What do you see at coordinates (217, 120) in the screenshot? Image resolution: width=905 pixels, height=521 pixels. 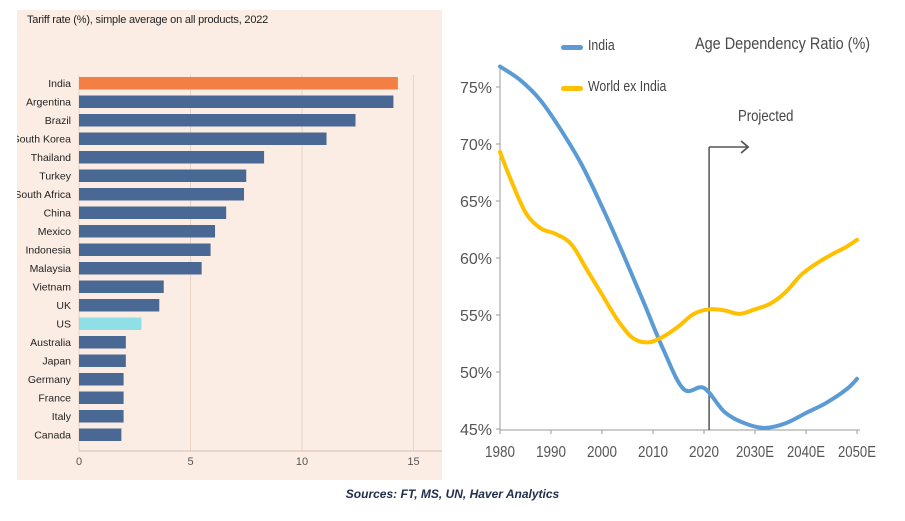 I see `bar-brazil` at bounding box center [217, 120].